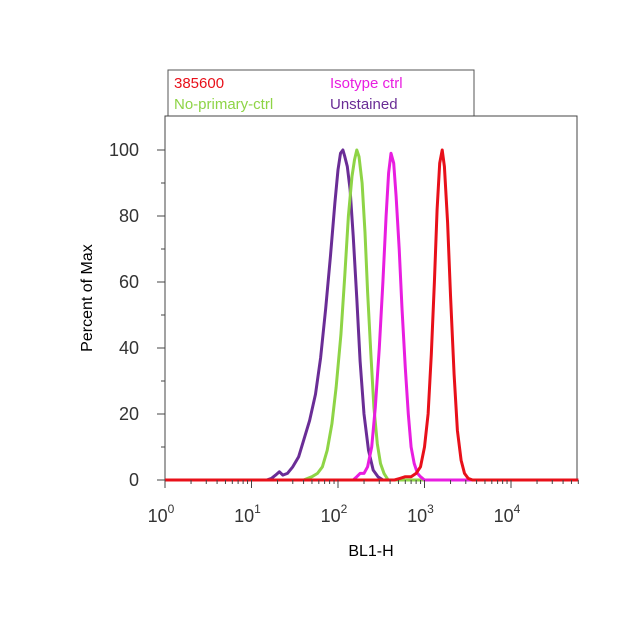  Describe the element at coordinates (134, 480) in the screenshot. I see `y-tick-label: 0` at that location.